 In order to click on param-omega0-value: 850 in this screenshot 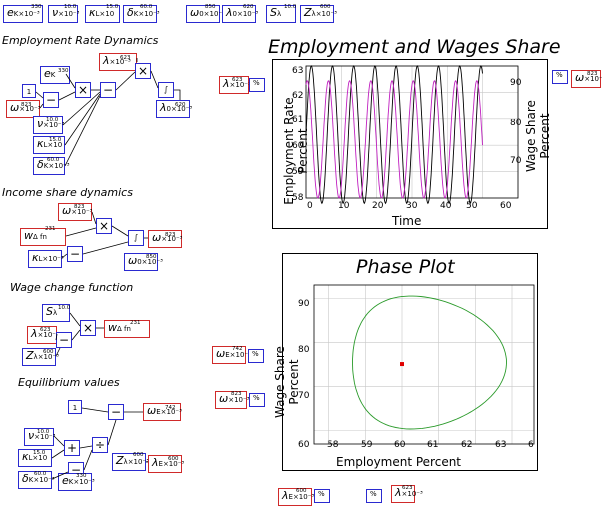, I will do `click(210, 7)`.